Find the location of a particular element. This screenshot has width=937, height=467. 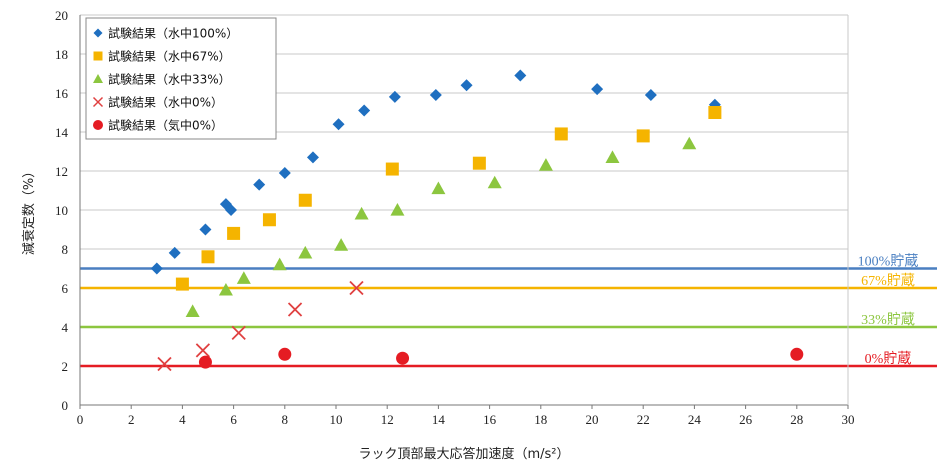

y-tick-labels: 0 2 4 6 8 10 12 14 16 18 20 is located at coordinates (62, 210).